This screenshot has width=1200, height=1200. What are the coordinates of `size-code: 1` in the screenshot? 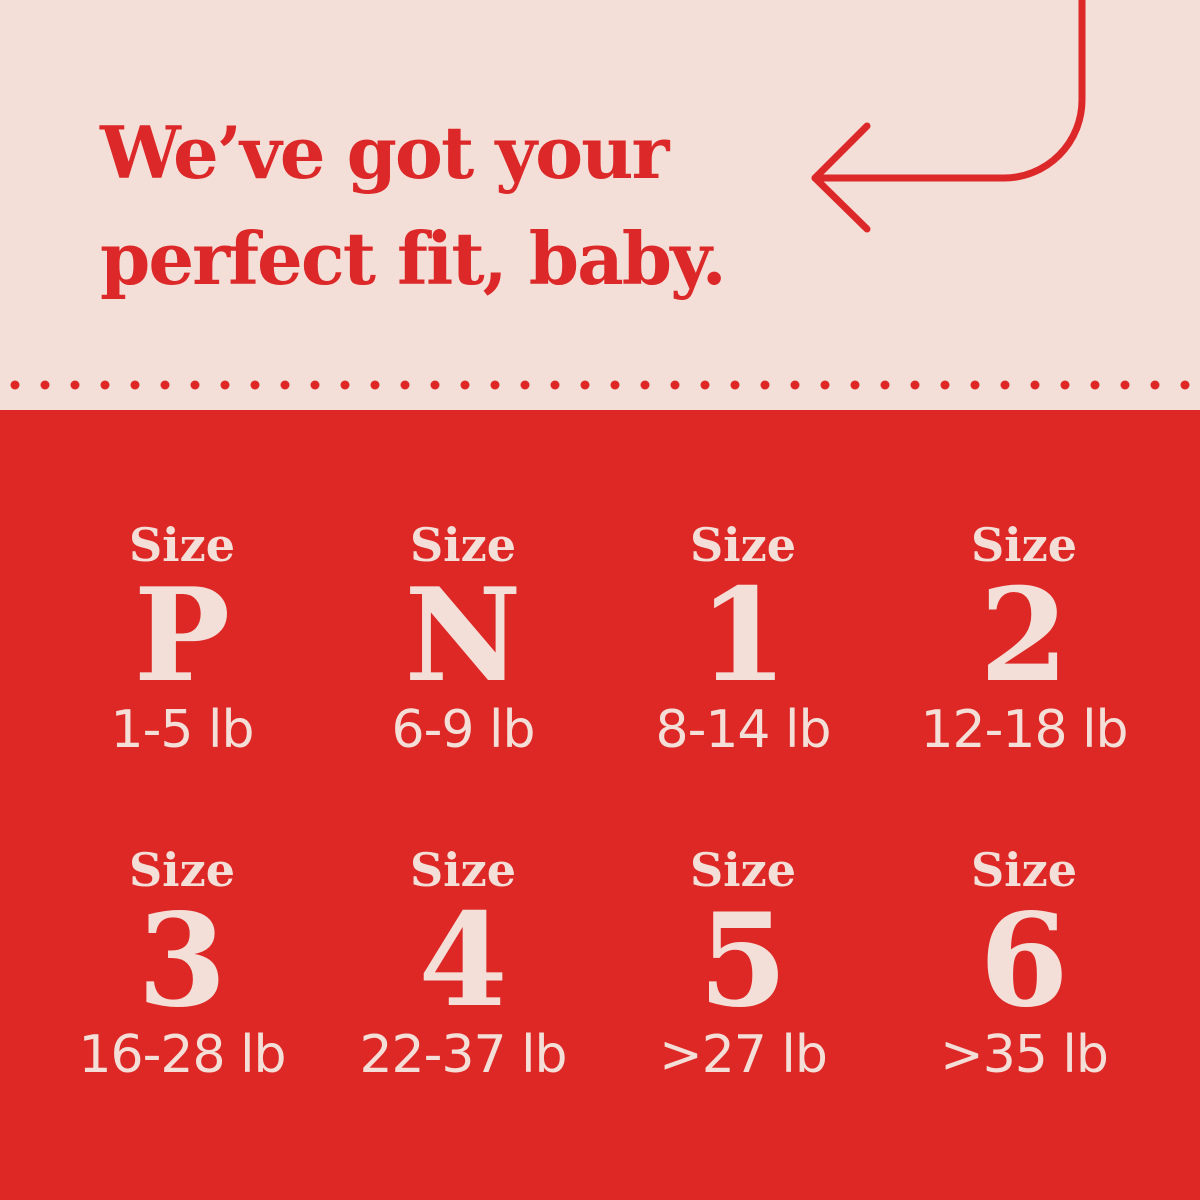 It's located at (743, 636).